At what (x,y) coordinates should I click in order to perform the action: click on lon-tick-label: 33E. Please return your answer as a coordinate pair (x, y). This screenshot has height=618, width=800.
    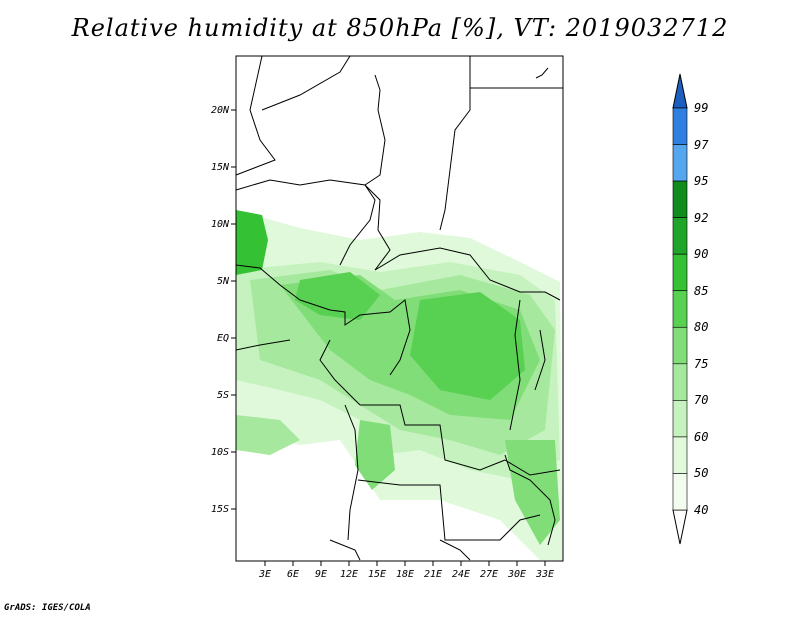
    Looking at the image, I should click on (544, 574).